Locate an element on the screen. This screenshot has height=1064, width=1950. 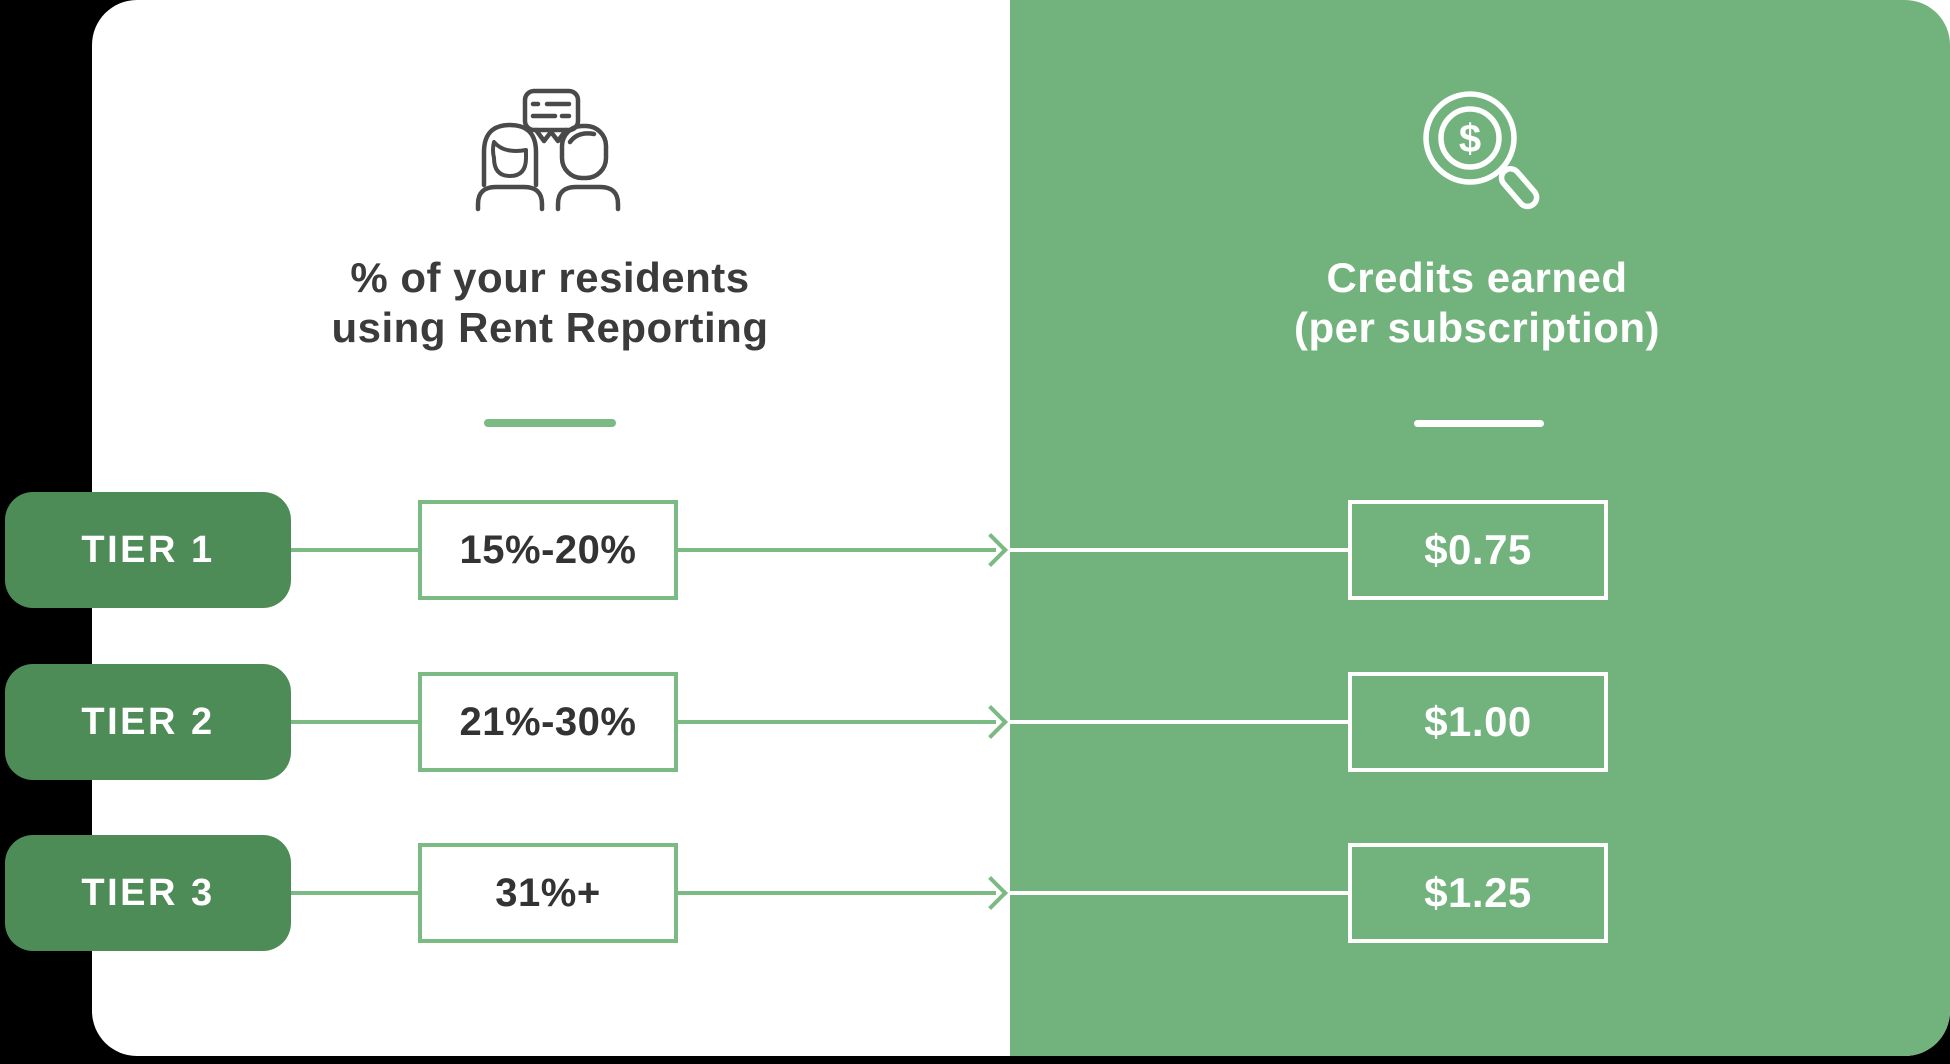
tier-row: TIER 2 21%-30% $1.00 is located at coordinates (975, 722).